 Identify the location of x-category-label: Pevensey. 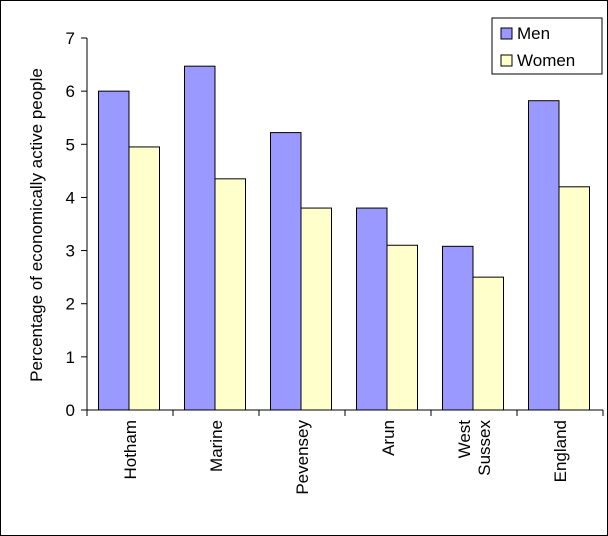
(302, 457).